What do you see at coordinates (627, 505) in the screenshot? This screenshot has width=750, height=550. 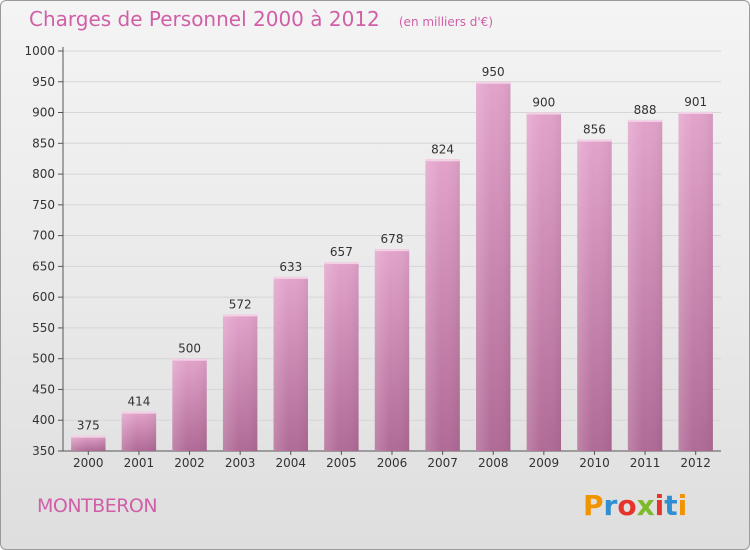 I see `logo-letter: o` at bounding box center [627, 505].